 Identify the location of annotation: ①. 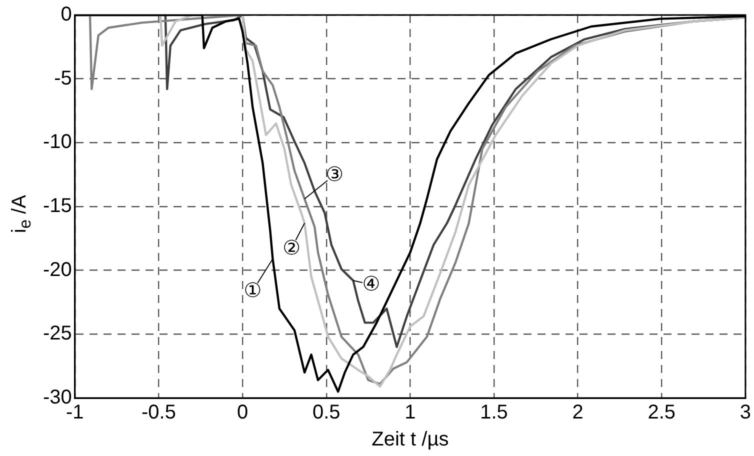
(253, 290).